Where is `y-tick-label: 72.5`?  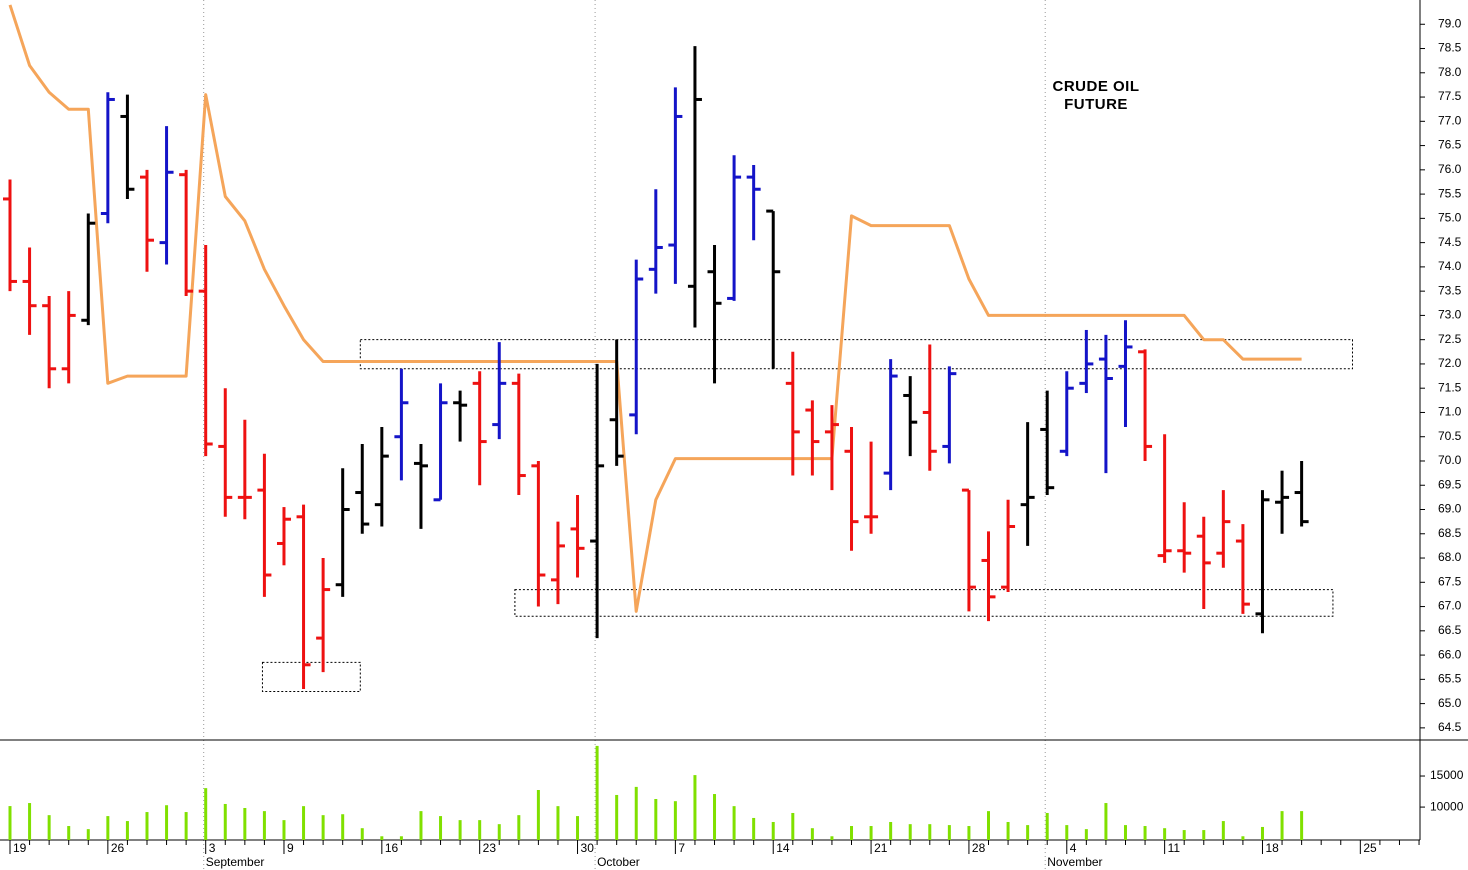 y-tick-label: 72.5 is located at coordinates (1450, 339).